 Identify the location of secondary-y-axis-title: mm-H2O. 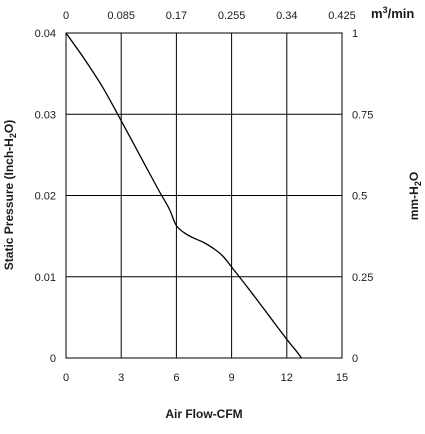
(415, 196).